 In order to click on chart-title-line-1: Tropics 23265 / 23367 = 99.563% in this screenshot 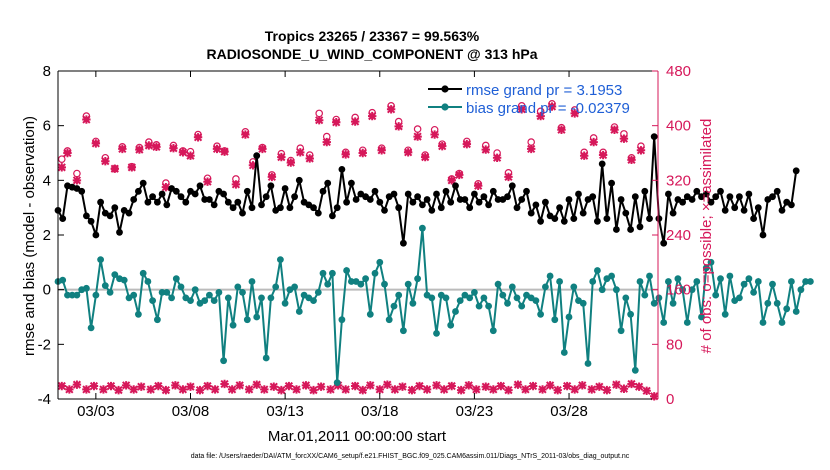, I will do `click(372, 36)`.